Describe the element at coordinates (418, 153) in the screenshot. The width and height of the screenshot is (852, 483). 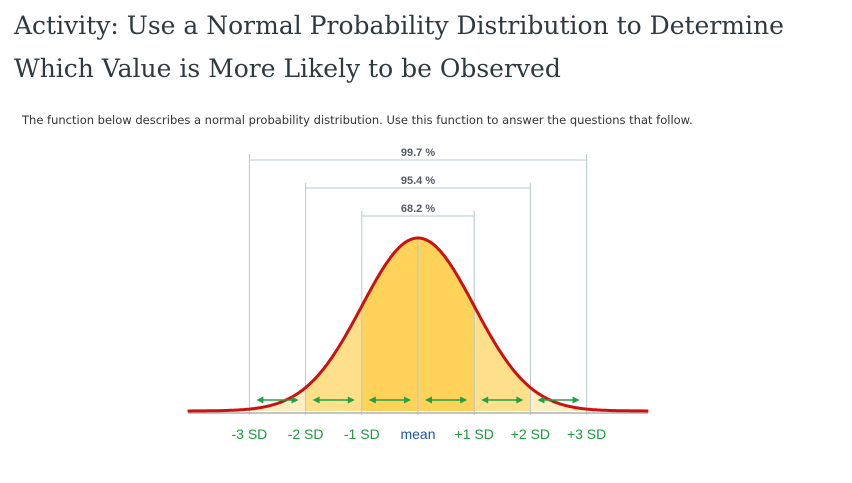
I see `interval-percent-label: 99.7 %` at that location.